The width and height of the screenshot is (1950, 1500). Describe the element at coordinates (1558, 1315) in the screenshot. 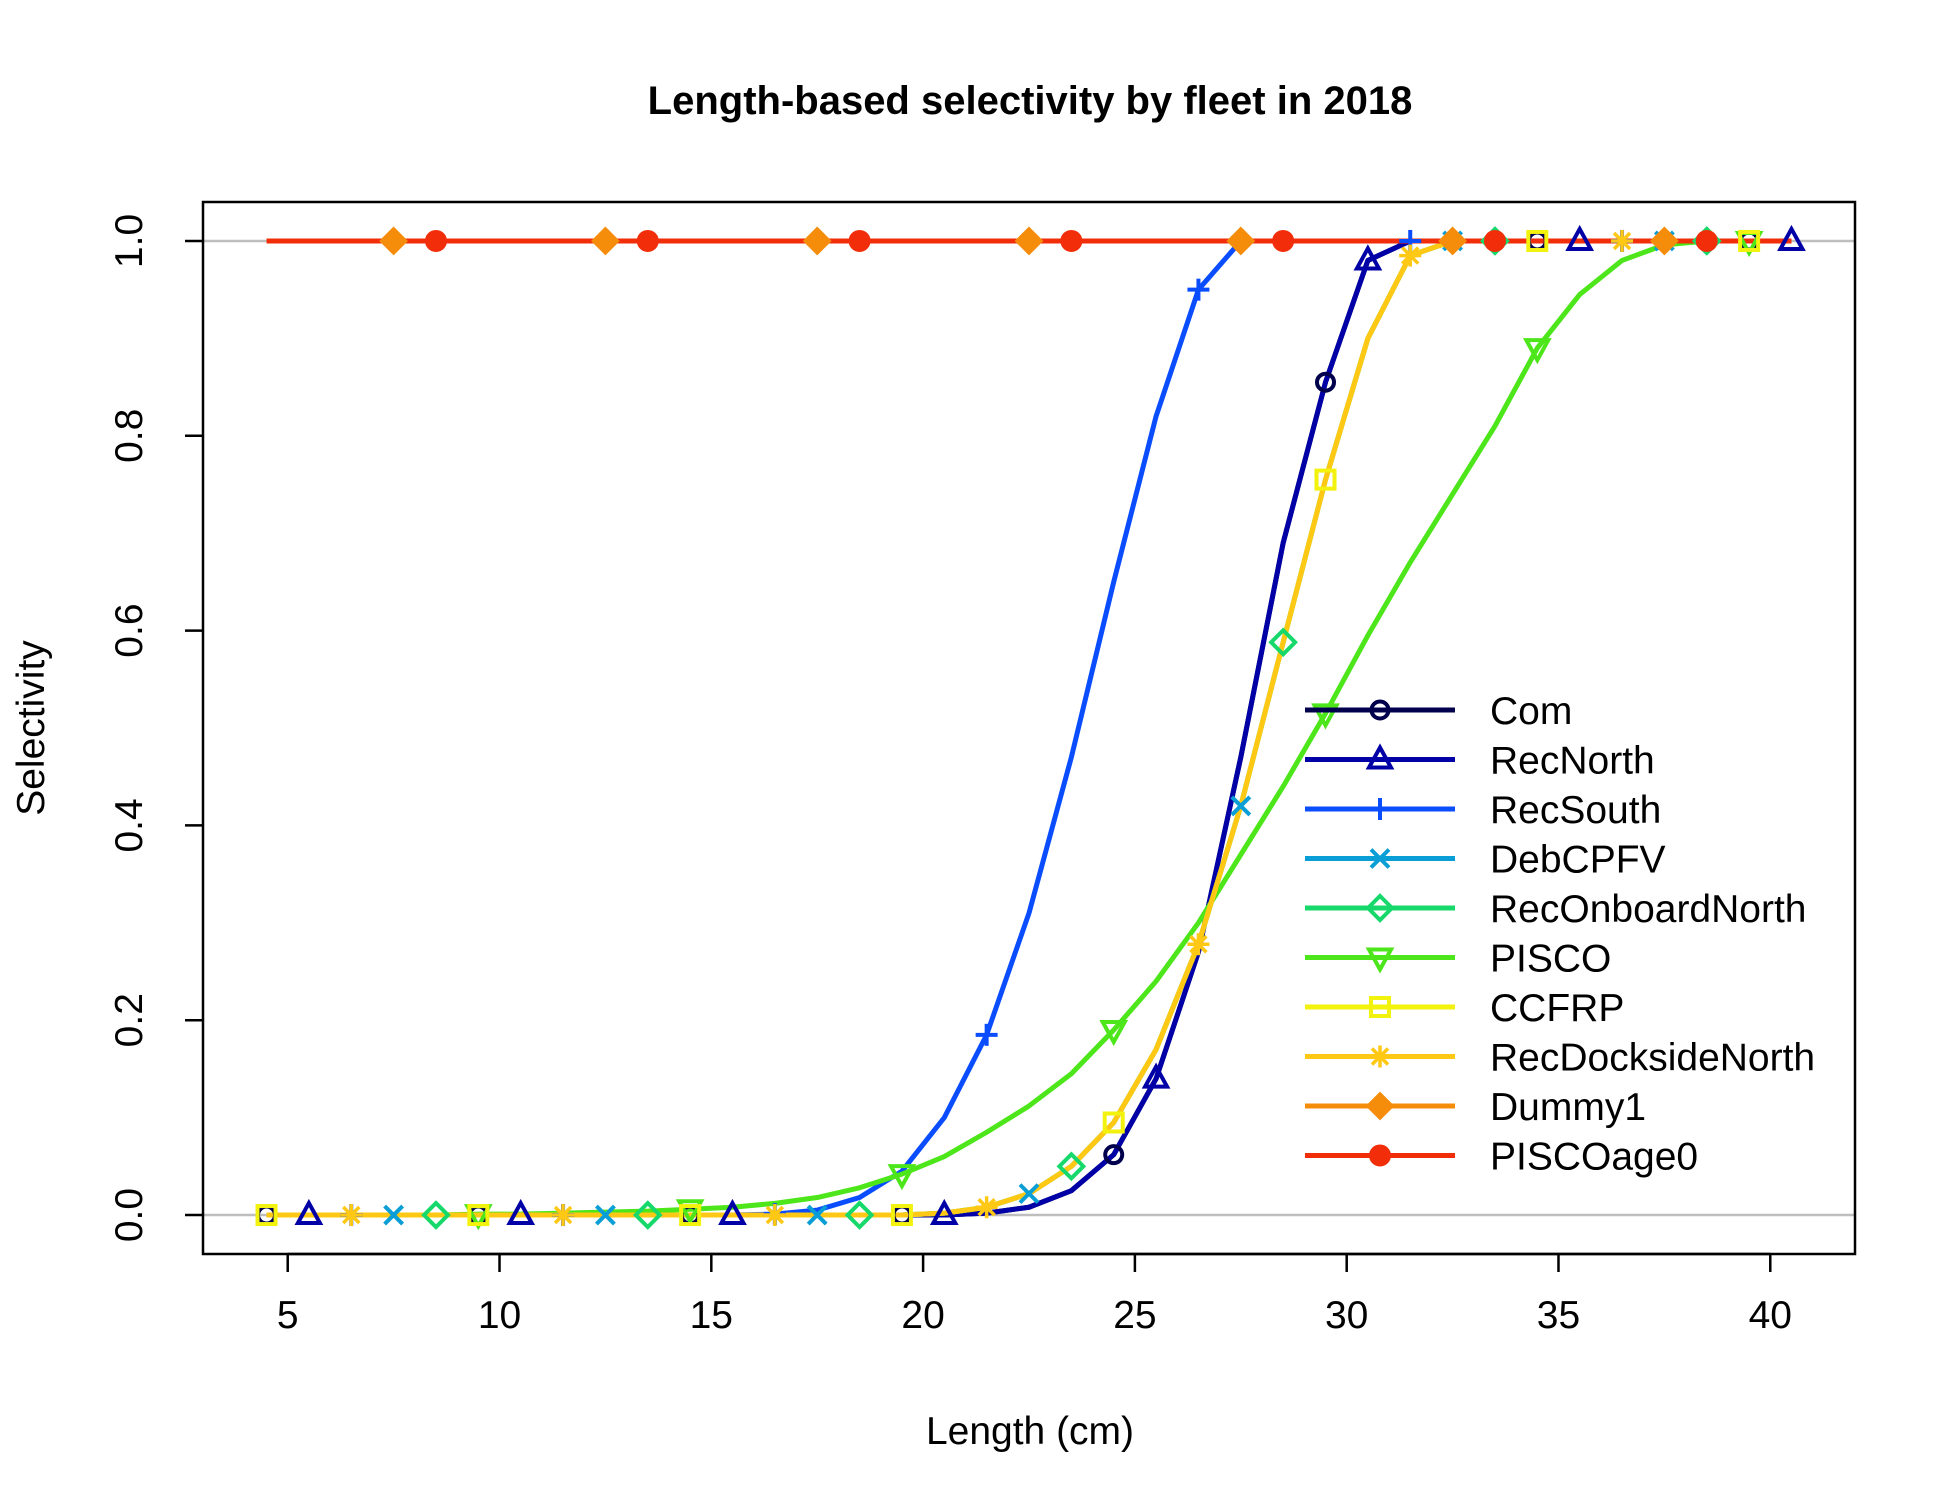

I see `x-tick-label: 35` at that location.